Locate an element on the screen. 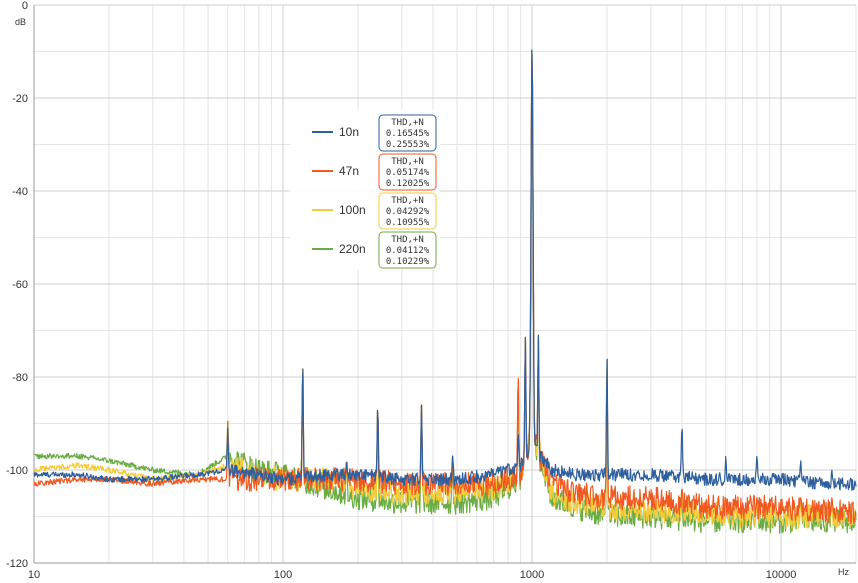 The width and height of the screenshot is (858, 583). legend-thd-value: 0.16545% is located at coordinates (408, 134).